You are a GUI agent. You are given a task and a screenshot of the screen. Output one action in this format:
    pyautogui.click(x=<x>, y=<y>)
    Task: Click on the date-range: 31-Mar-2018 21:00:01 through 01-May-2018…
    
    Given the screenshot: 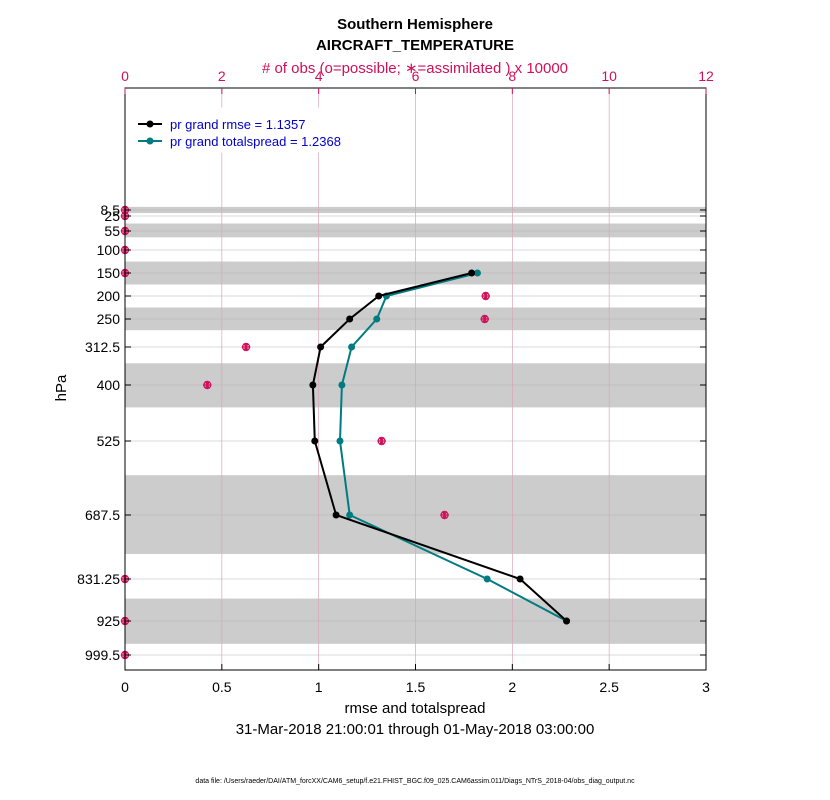 What is the action you would take?
    pyautogui.click(x=415, y=729)
    